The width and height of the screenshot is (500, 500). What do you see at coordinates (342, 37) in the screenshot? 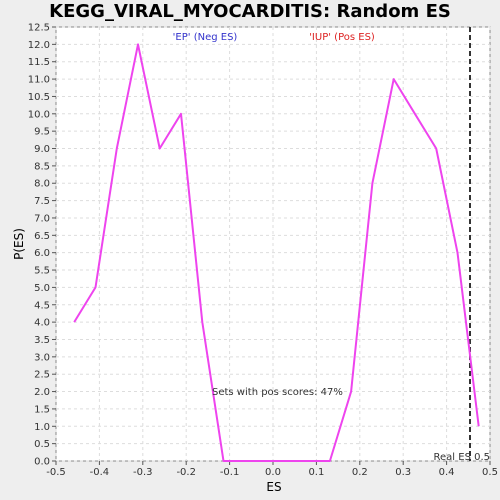
I see `legend-pos: 'IUP' (Pos ES)` at bounding box center [342, 37].